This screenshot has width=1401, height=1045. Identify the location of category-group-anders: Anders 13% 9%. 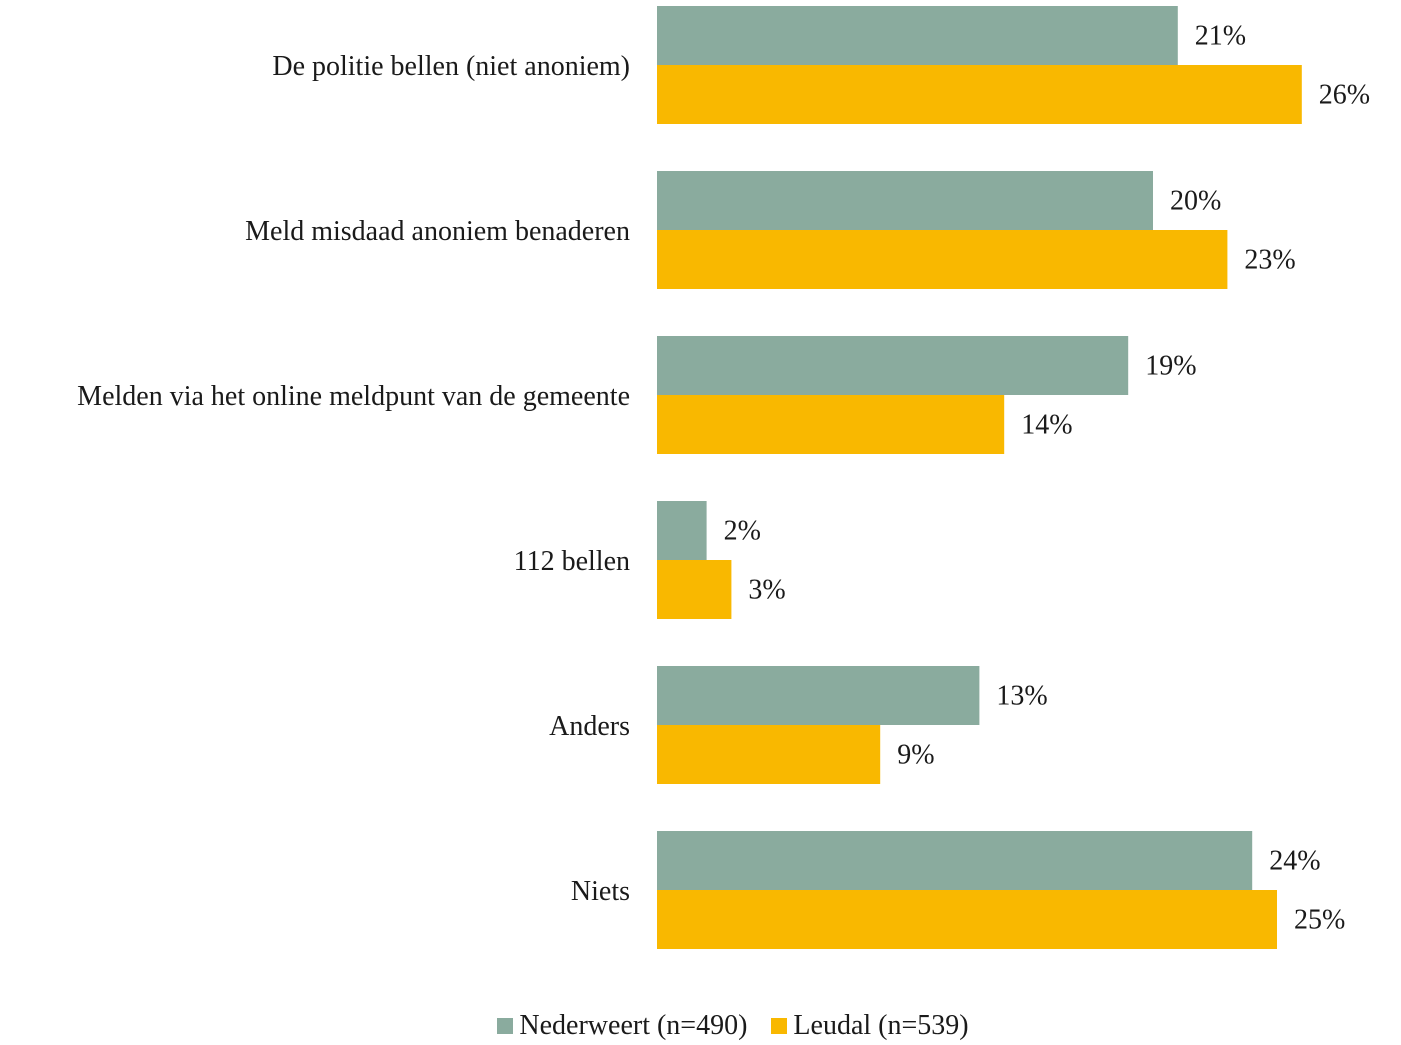
(798, 725).